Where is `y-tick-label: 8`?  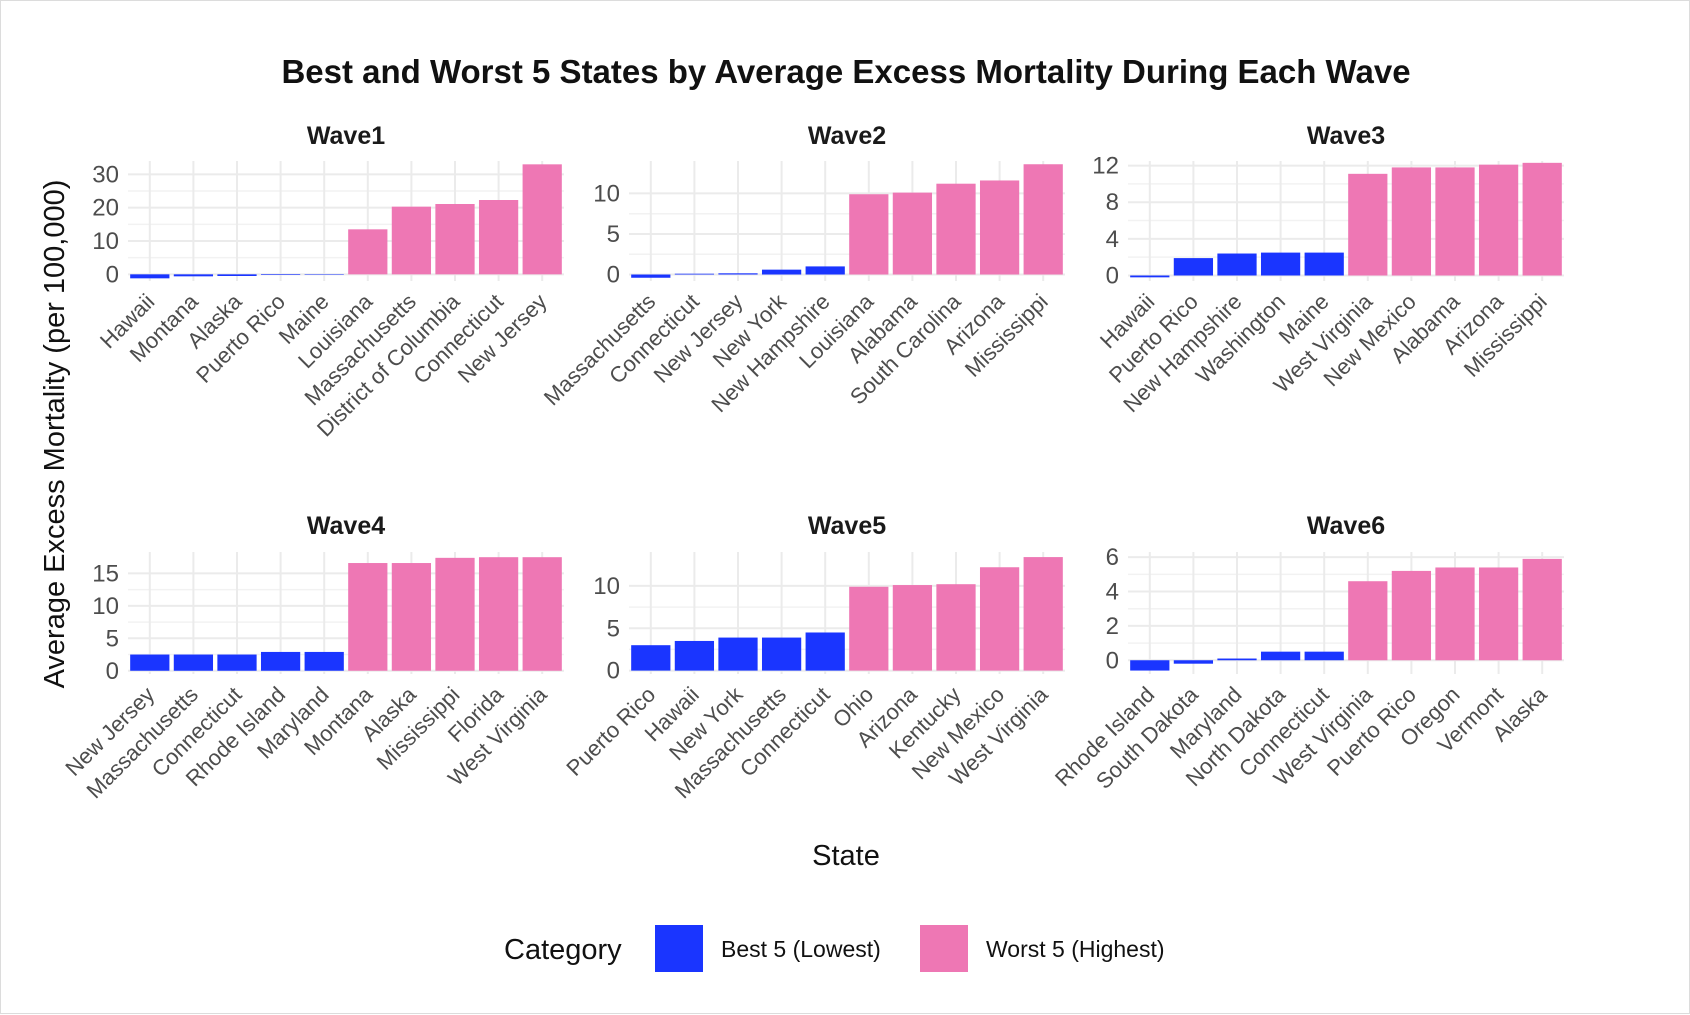
y-tick-label: 8 is located at coordinates (1112, 202).